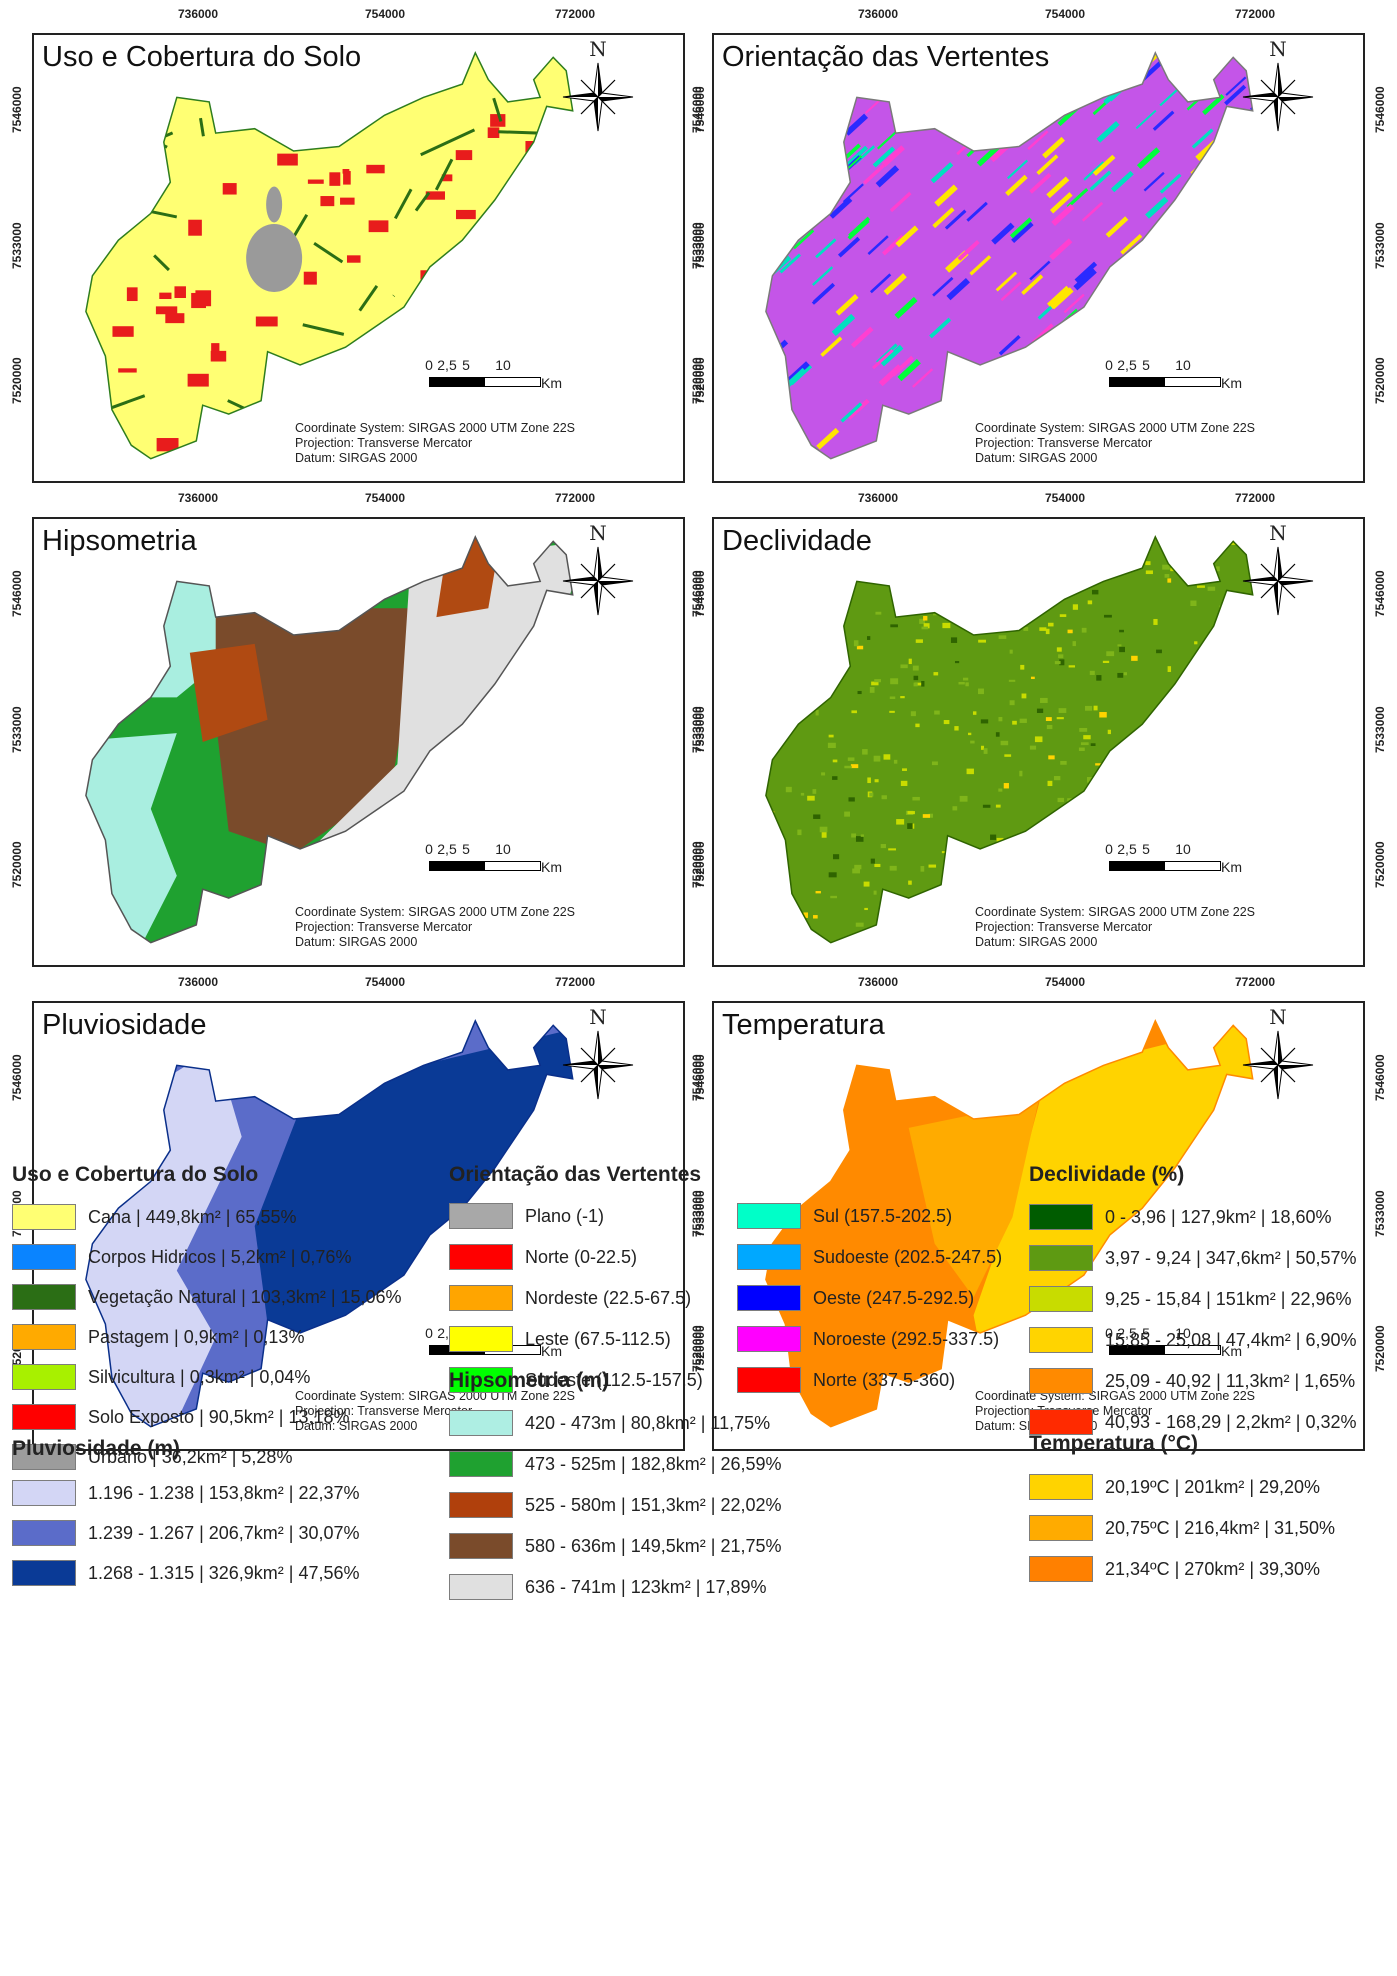 Image resolution: width=1397 pixels, height=1976 pixels. Describe the element at coordinates (608, 1297) in the screenshot. I see `legend-label: Nordeste (22.5-67.5)` at that location.